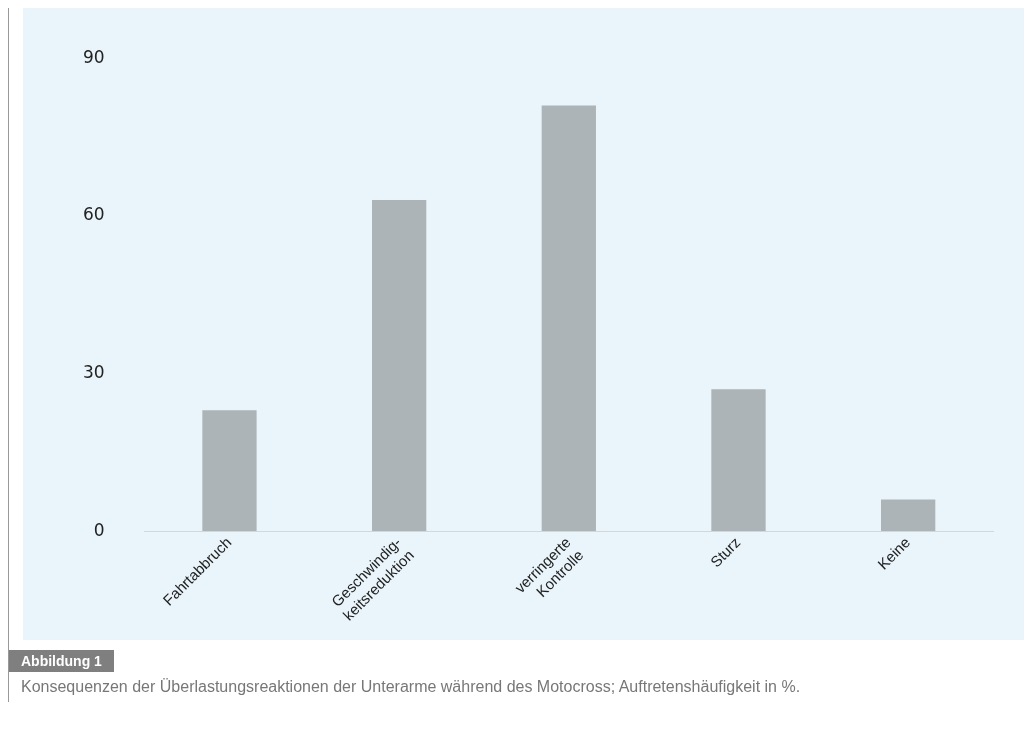 The height and width of the screenshot is (742, 1032). Describe the element at coordinates (93, 56) in the screenshot. I see `y-tick-label: 90` at that location.